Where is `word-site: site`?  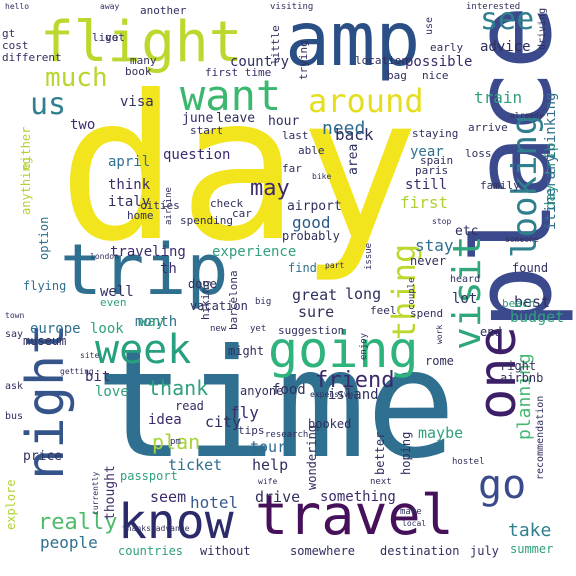
word-site: site is located at coordinates (90, 355).